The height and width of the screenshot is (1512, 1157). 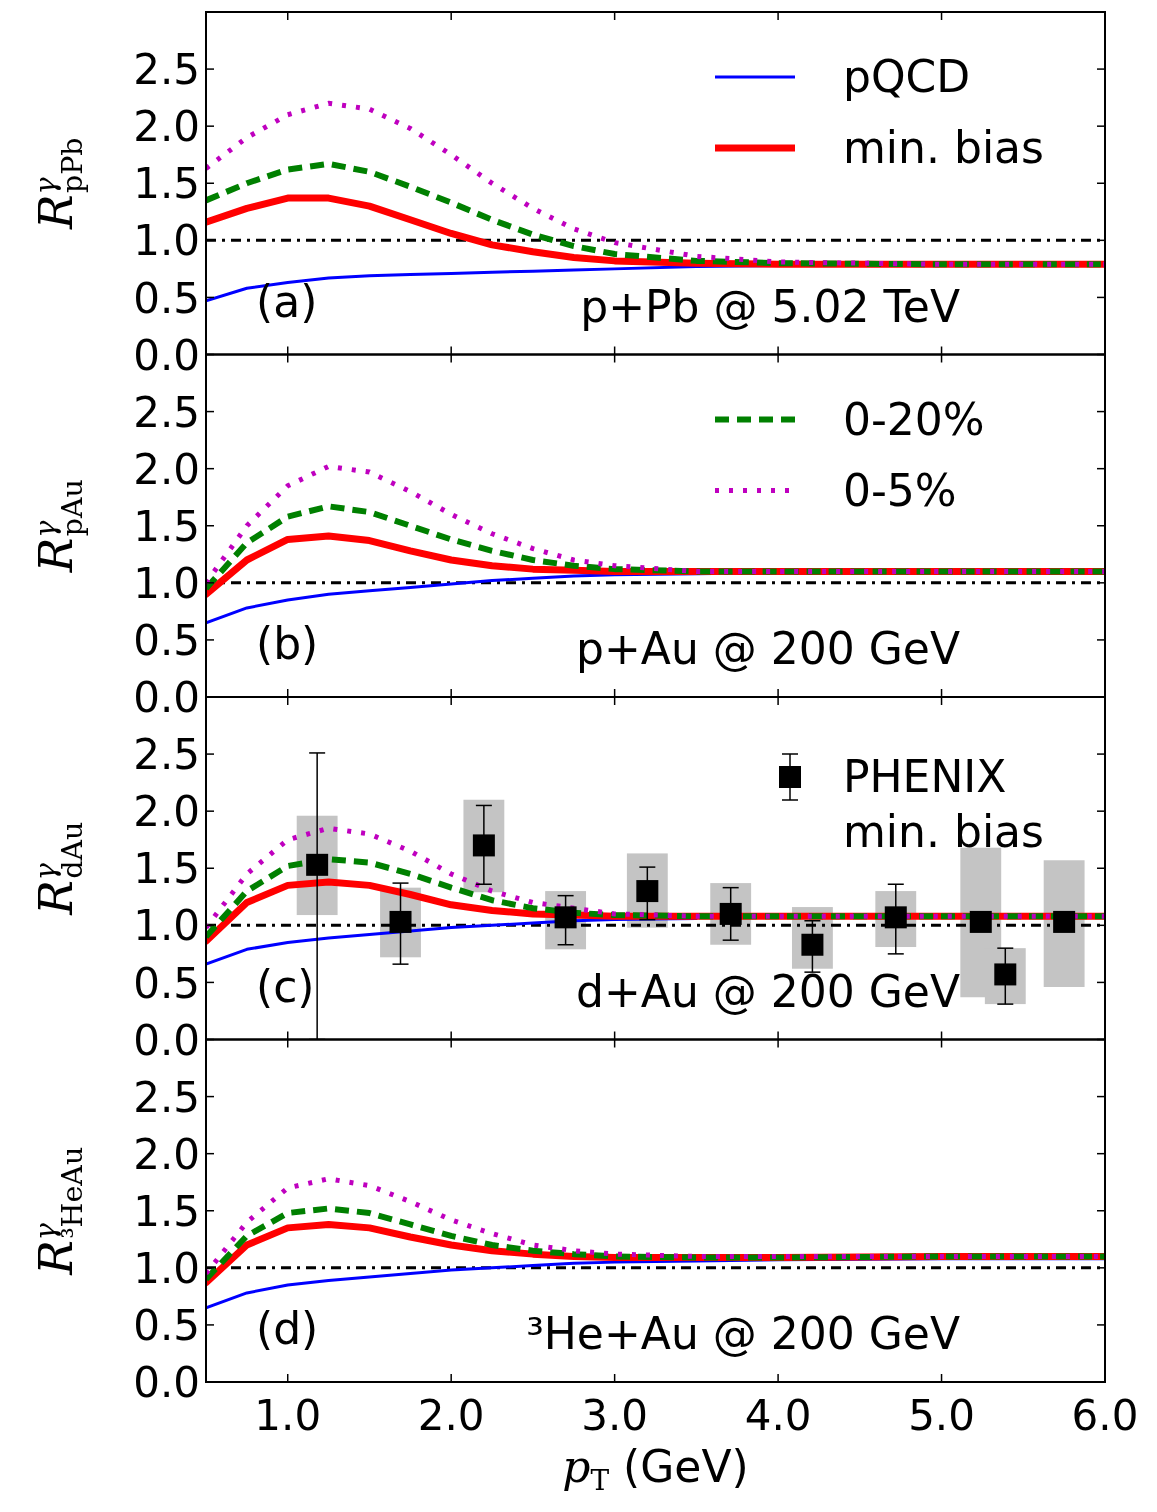 I want to click on legend-label: PHENIX min. bias, so click(x=943, y=804).